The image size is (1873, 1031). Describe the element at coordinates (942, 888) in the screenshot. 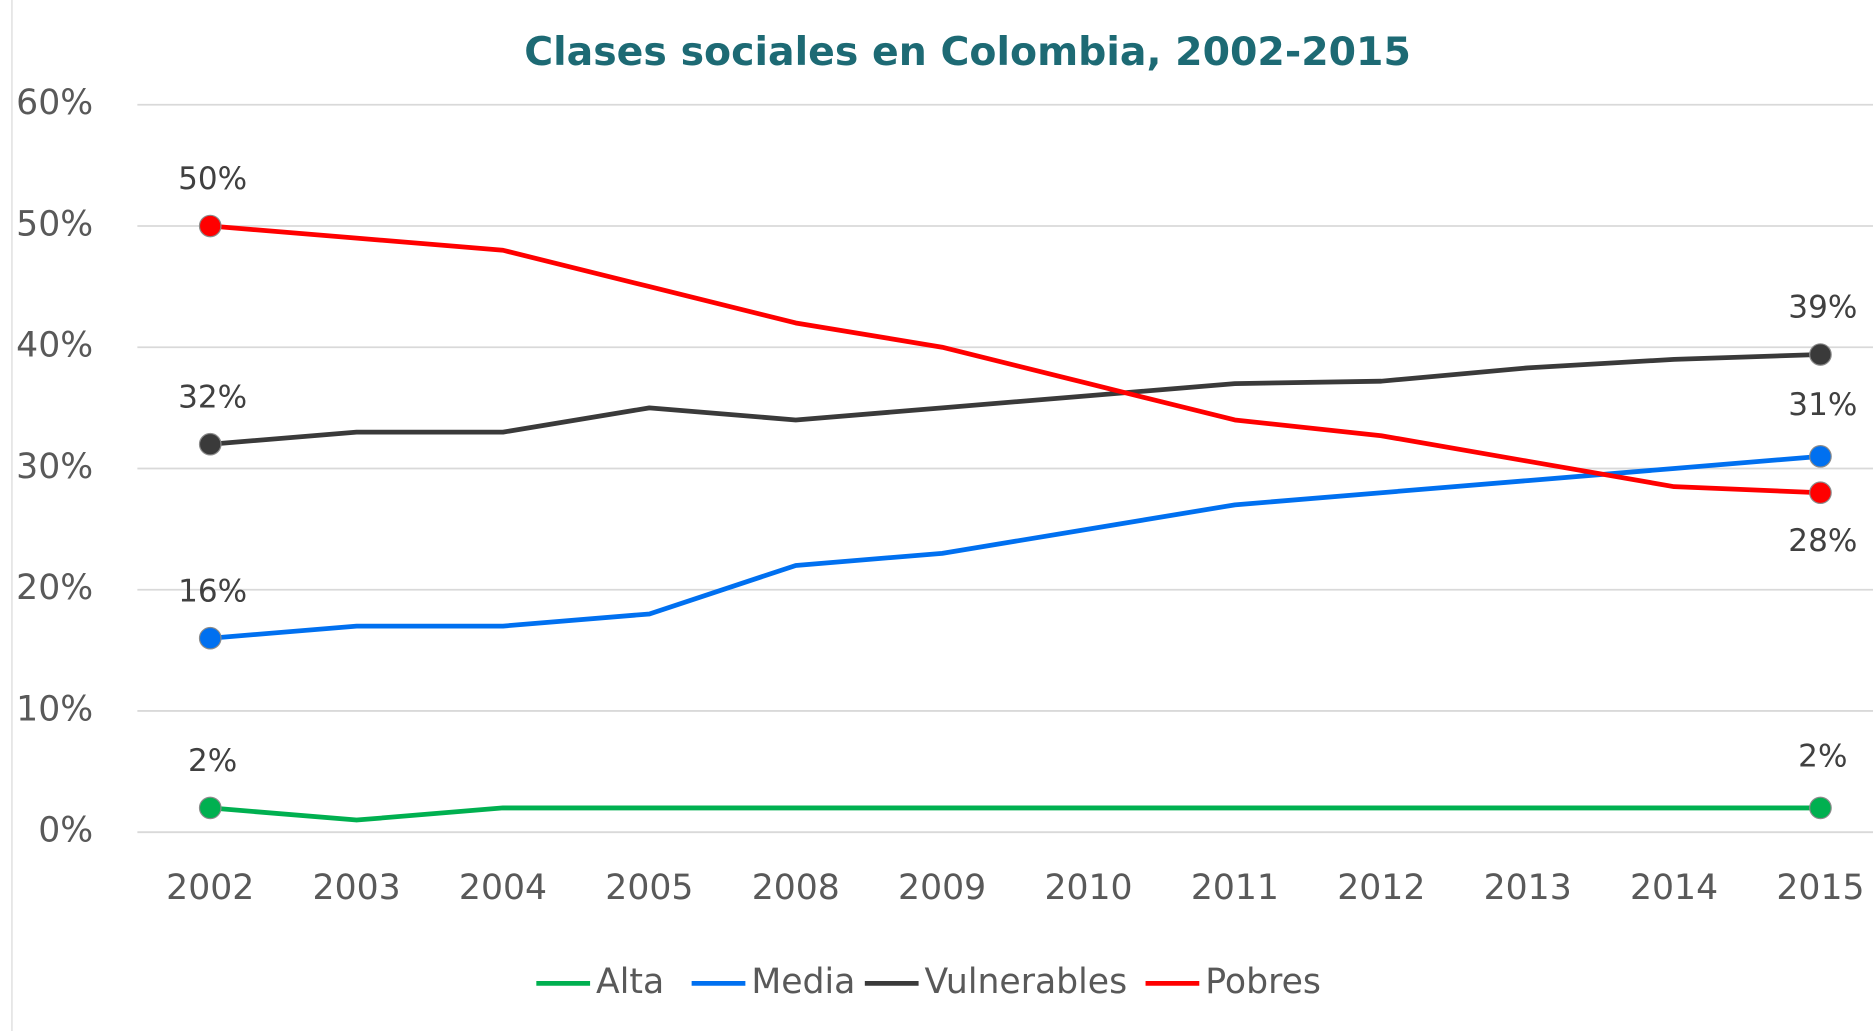

I see `x-tick-label: 2009` at that location.